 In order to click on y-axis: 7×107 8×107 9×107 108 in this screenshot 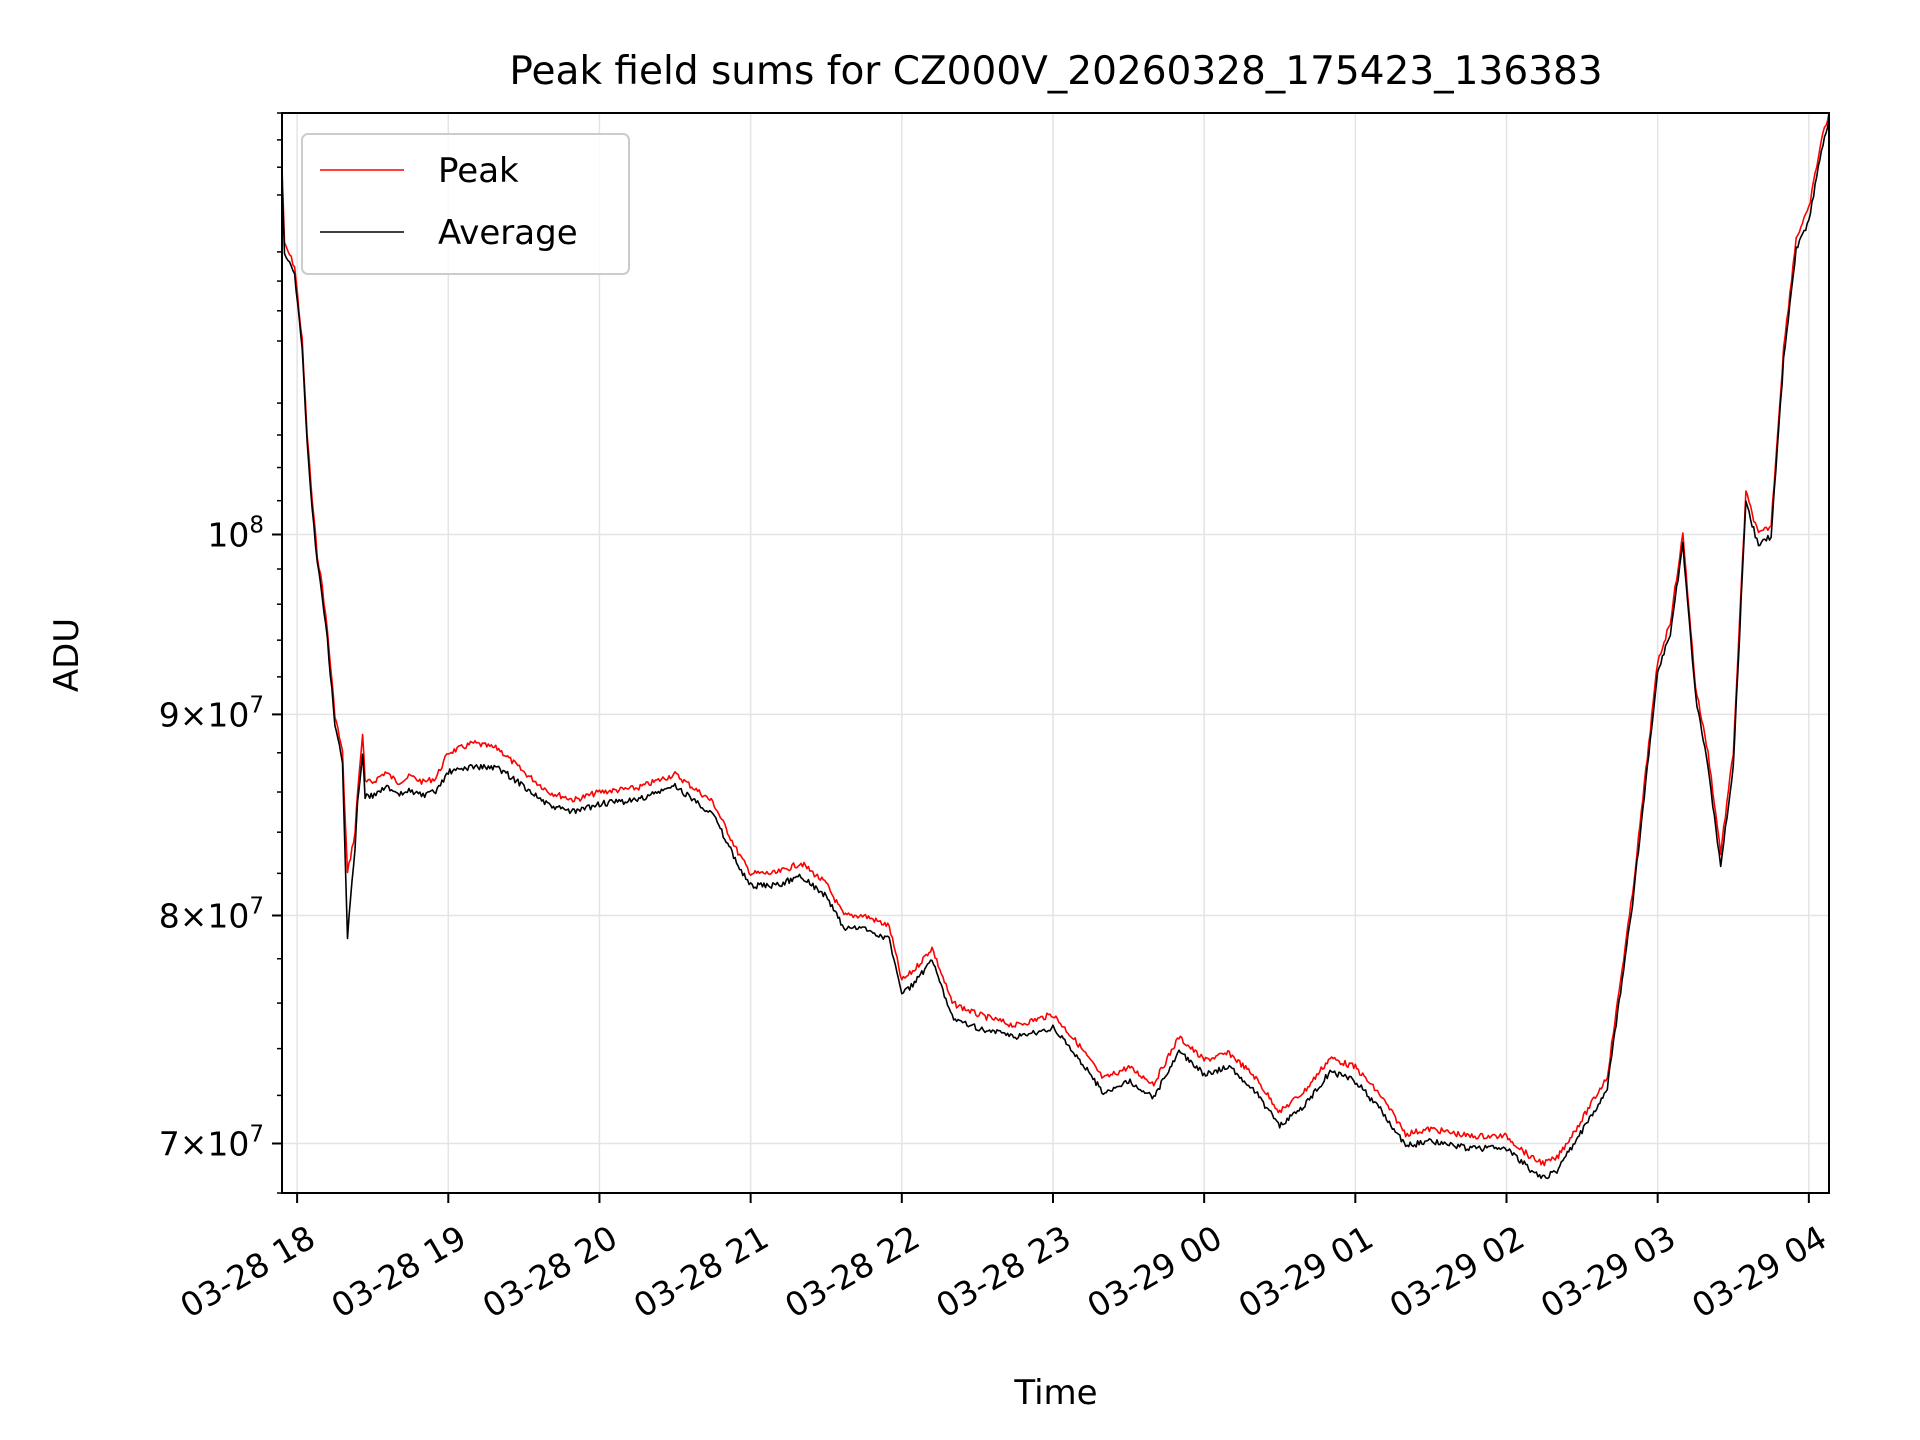, I will do `click(220, 653)`.